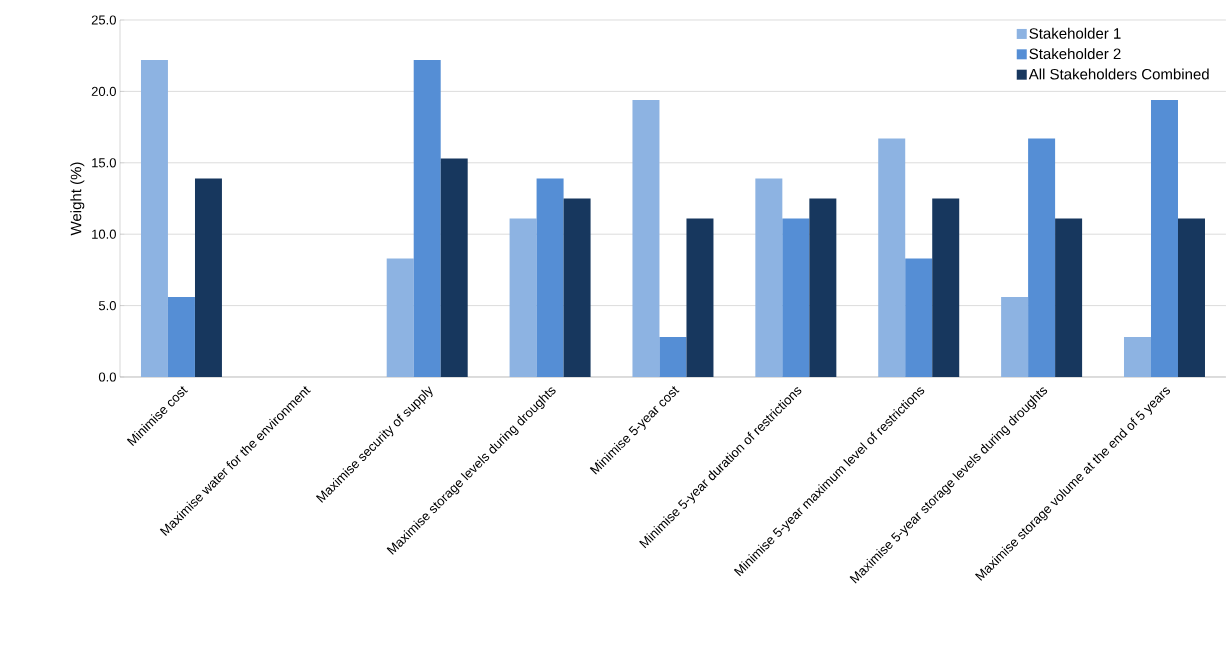 Image resolution: width=1230 pixels, height=666 pixels. Describe the element at coordinates (1075, 33) in the screenshot. I see `legend-label: Stakeholder 1` at that location.